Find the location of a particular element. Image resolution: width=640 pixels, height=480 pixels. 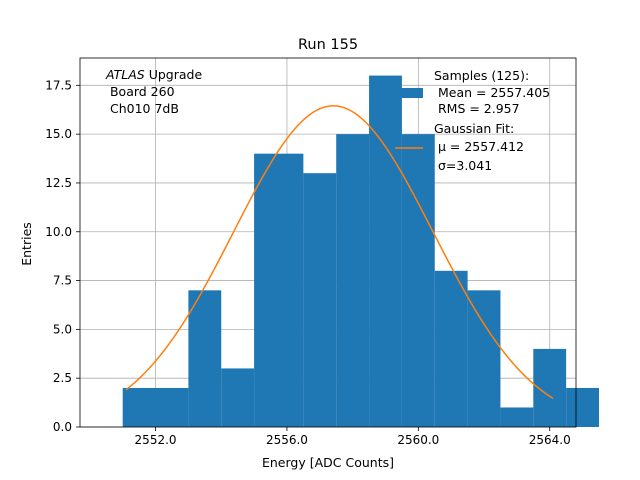

chart-title: Run 155 is located at coordinates (328, 45).